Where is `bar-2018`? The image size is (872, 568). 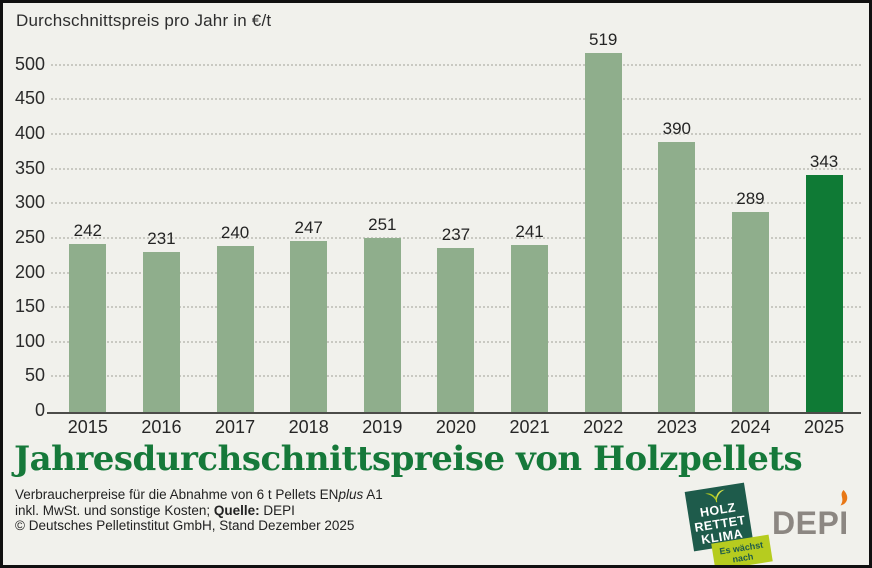 bar-2018 is located at coordinates (309, 326).